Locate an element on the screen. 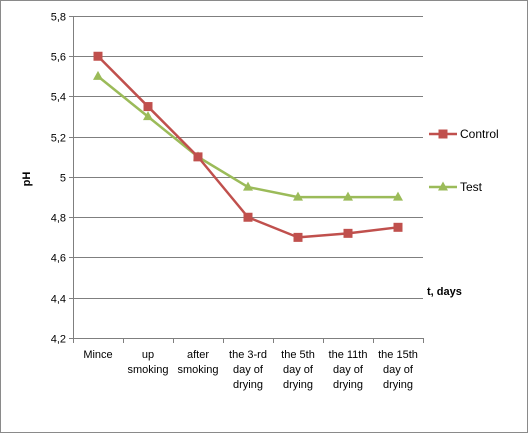 Image resolution: width=528 pixels, height=437 pixels. x-tick-label: up smoking is located at coordinates (148, 362).